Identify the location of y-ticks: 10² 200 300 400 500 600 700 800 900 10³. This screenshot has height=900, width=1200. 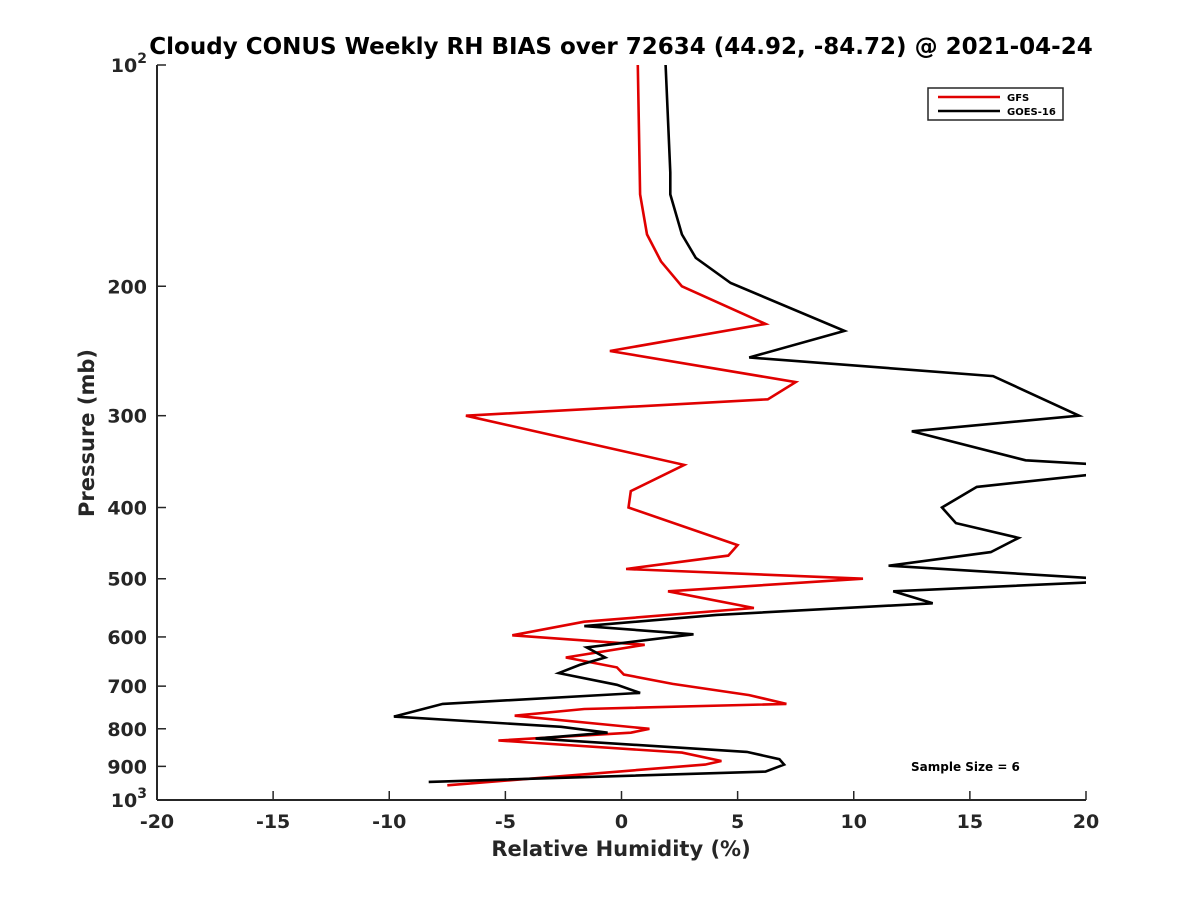
(136, 431).